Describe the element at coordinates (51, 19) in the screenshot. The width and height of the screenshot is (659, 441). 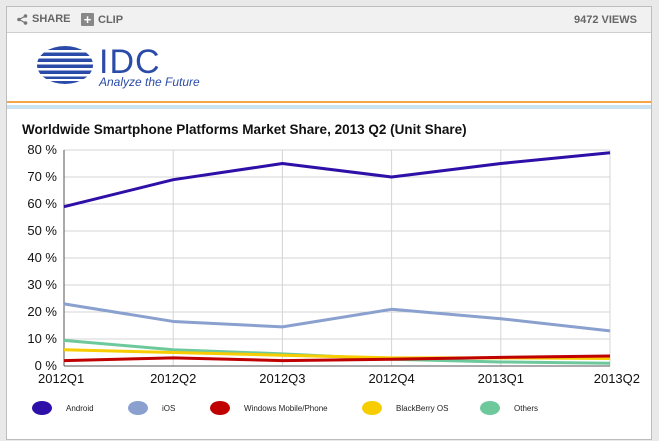
I see `share-label: SHARE` at that location.